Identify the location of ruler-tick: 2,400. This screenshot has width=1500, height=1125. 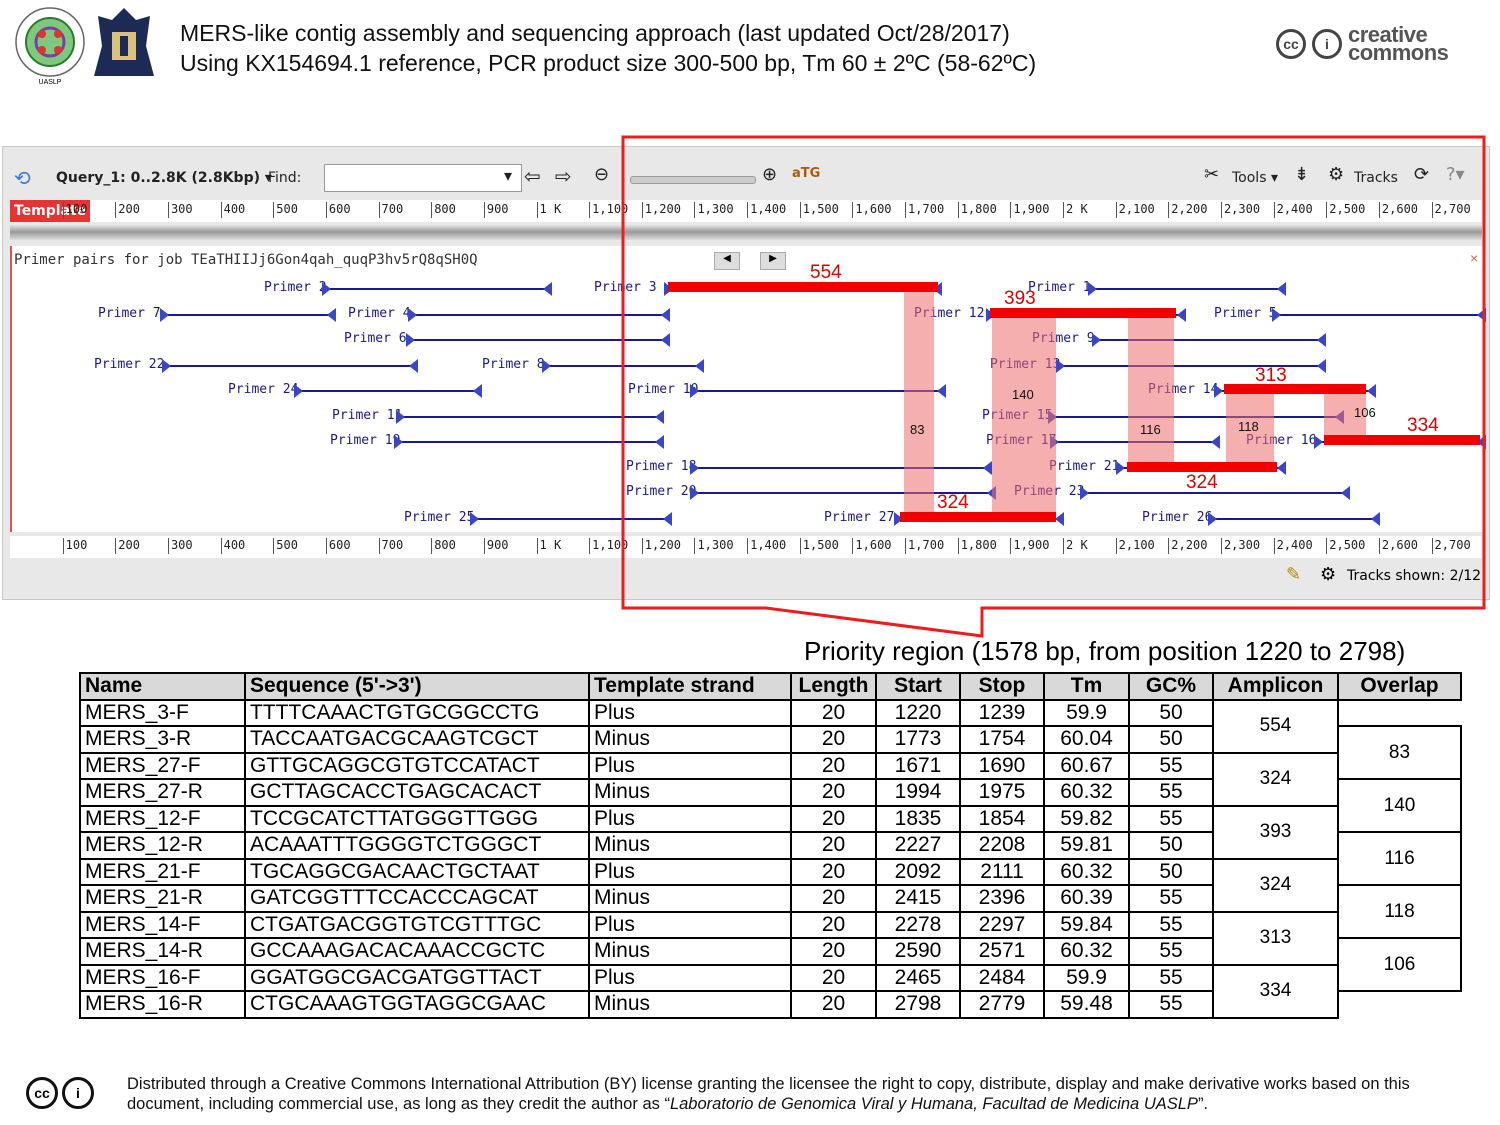
(1293, 210).